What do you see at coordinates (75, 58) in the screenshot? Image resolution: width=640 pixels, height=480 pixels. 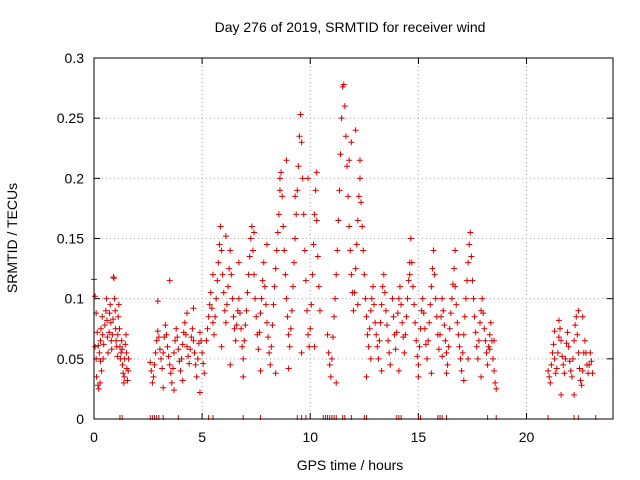 I see `y-tick-label: 0.3` at bounding box center [75, 58].